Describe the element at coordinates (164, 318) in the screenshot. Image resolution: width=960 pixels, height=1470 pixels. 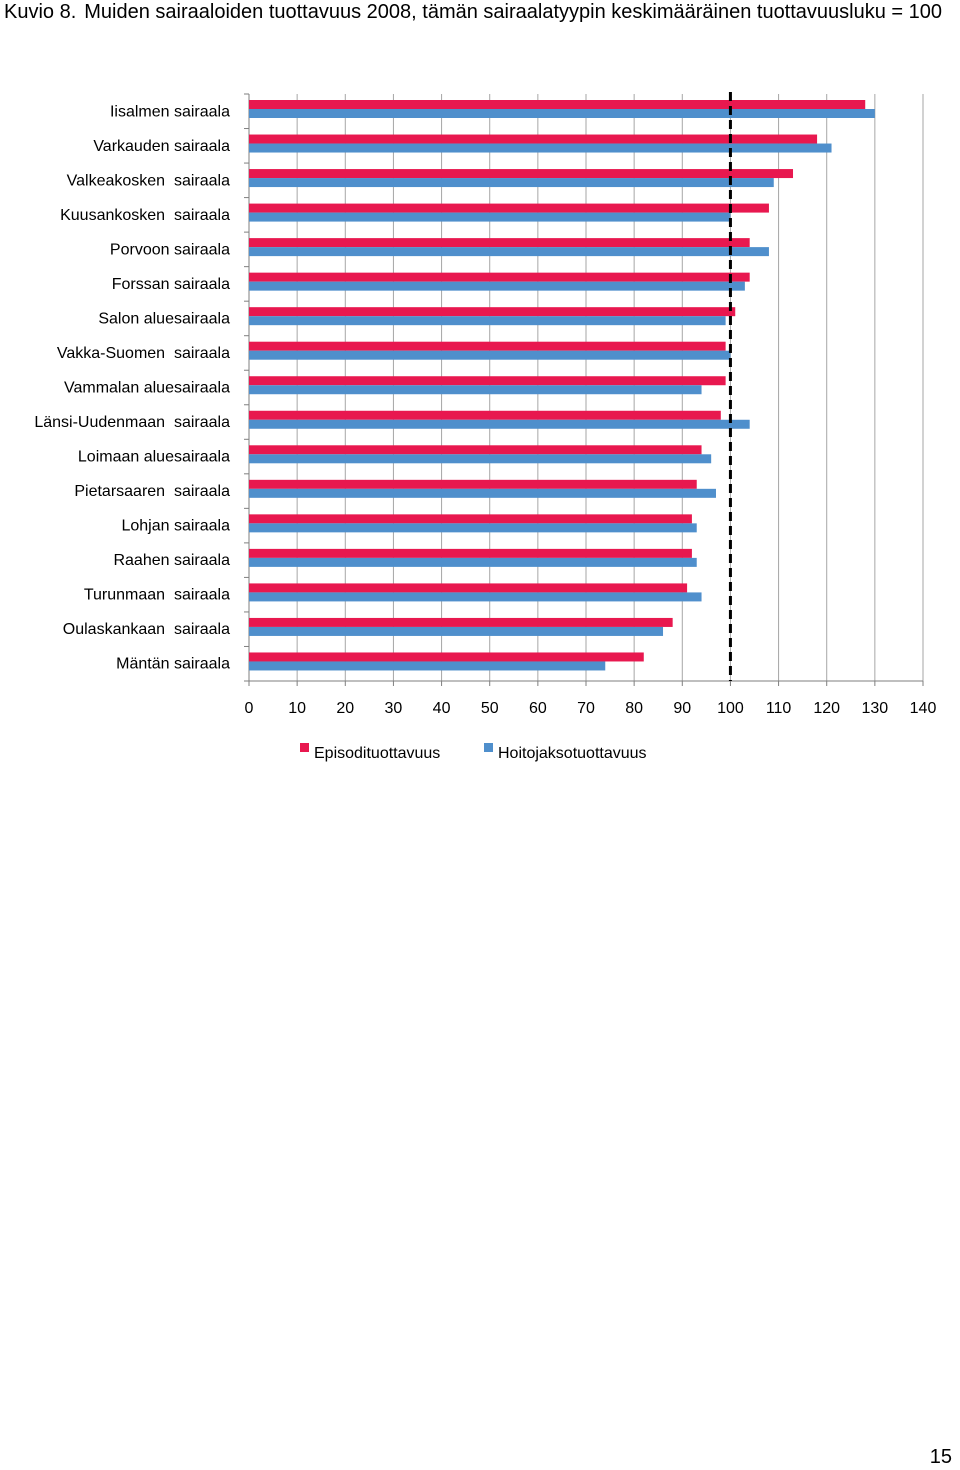
I see `category-label: Salon aluesairaala` at that location.